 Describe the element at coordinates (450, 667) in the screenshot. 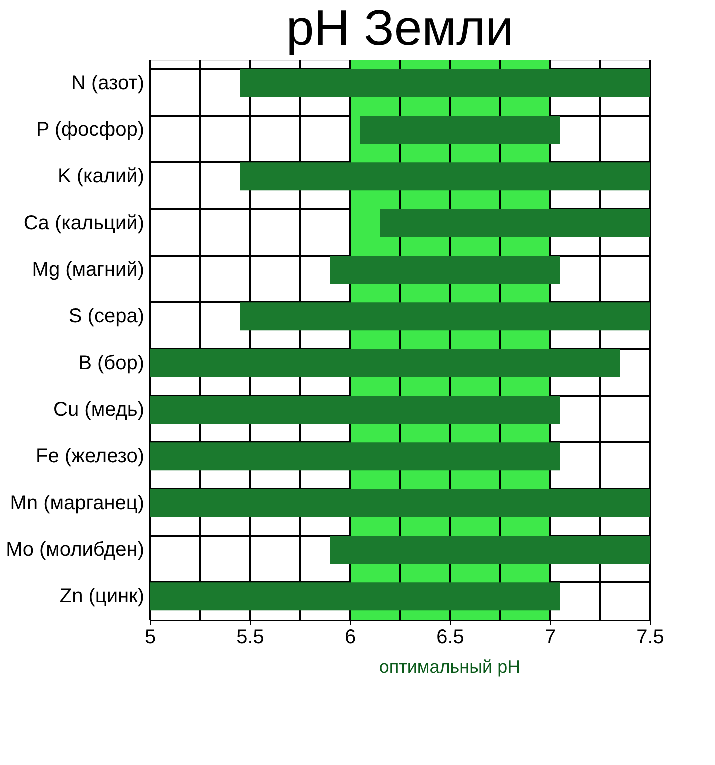

I see `band-label: оптимальный pH` at that location.